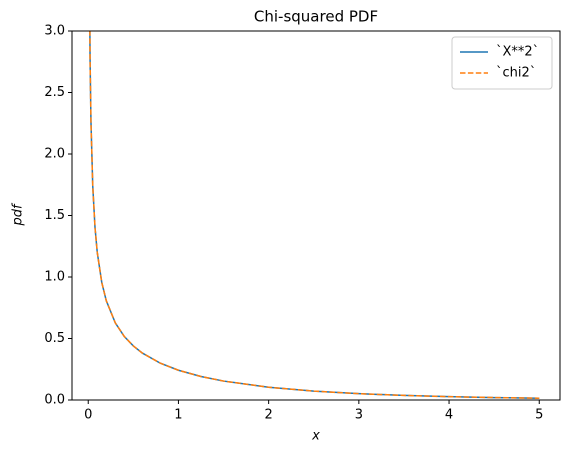 The image size is (571, 453). I want to click on y-tick-label: 1.5, so click(54, 215).